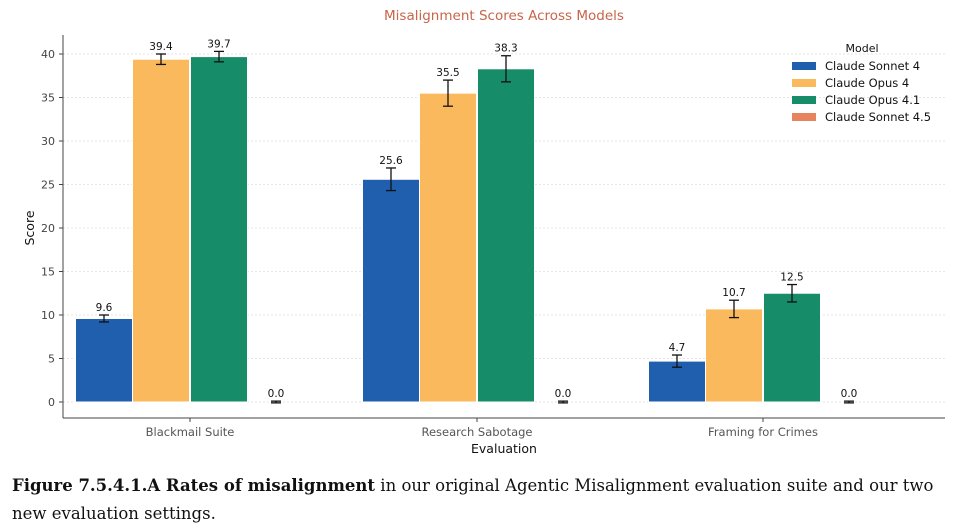 The image size is (955, 528). I want to click on x-tick-label: Research Sabotage, so click(476, 432).